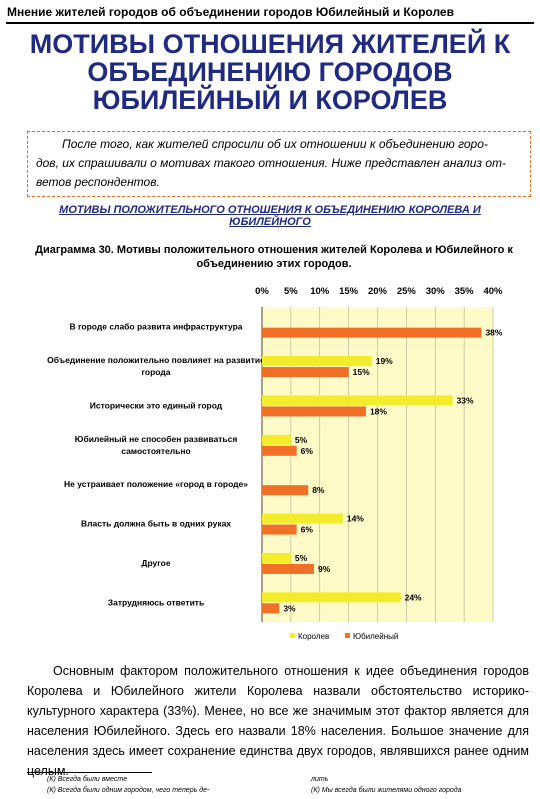 The width and height of the screenshot is (540, 799). What do you see at coordinates (324, 569) in the screenshot?
I see `data-label: 9%` at bounding box center [324, 569].